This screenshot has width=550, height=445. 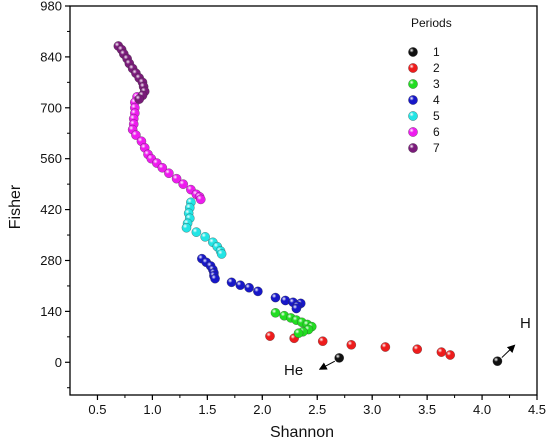 I want to click on x-tick-label: 1.5, so click(x=207, y=409).